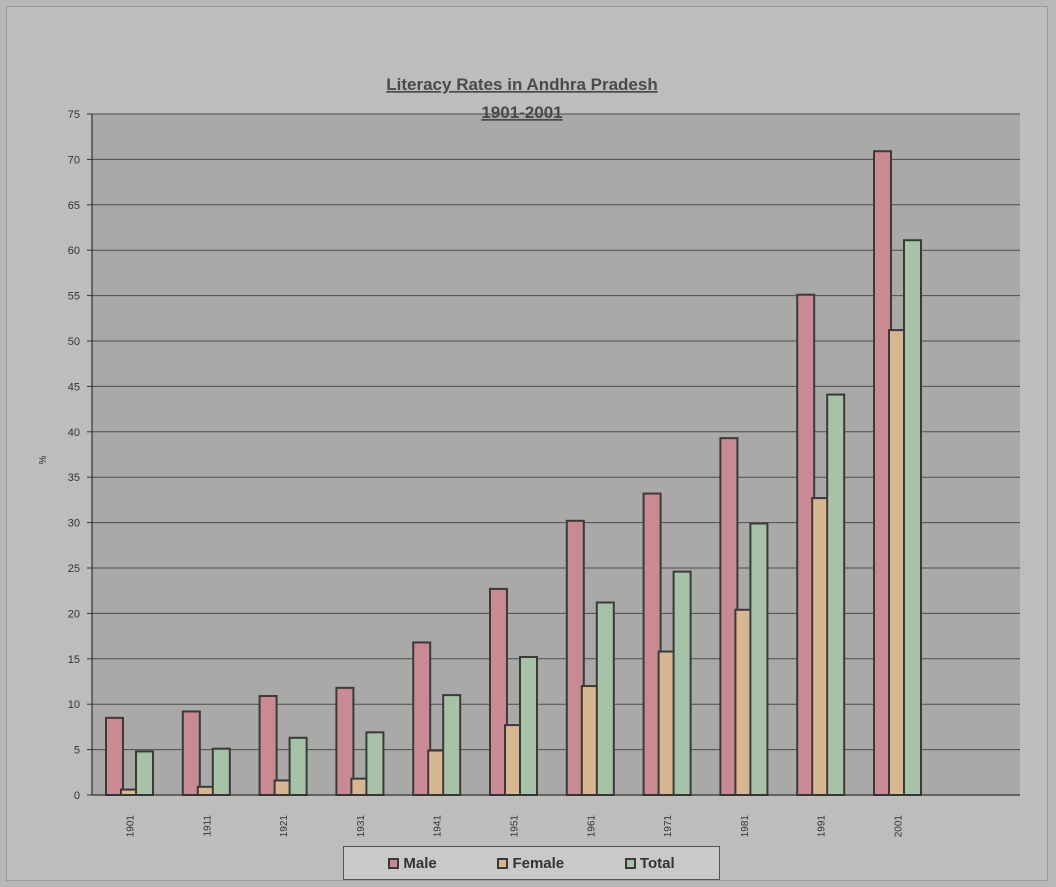 The width and height of the screenshot is (1056, 887). Describe the element at coordinates (822, 826) in the screenshot. I see `x-tick-label: 1991` at that location.